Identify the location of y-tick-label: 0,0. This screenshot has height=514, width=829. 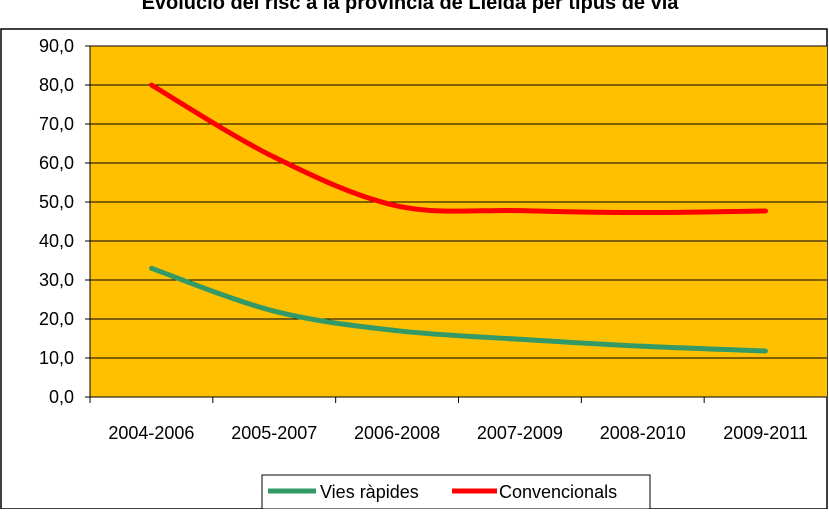
(61, 397).